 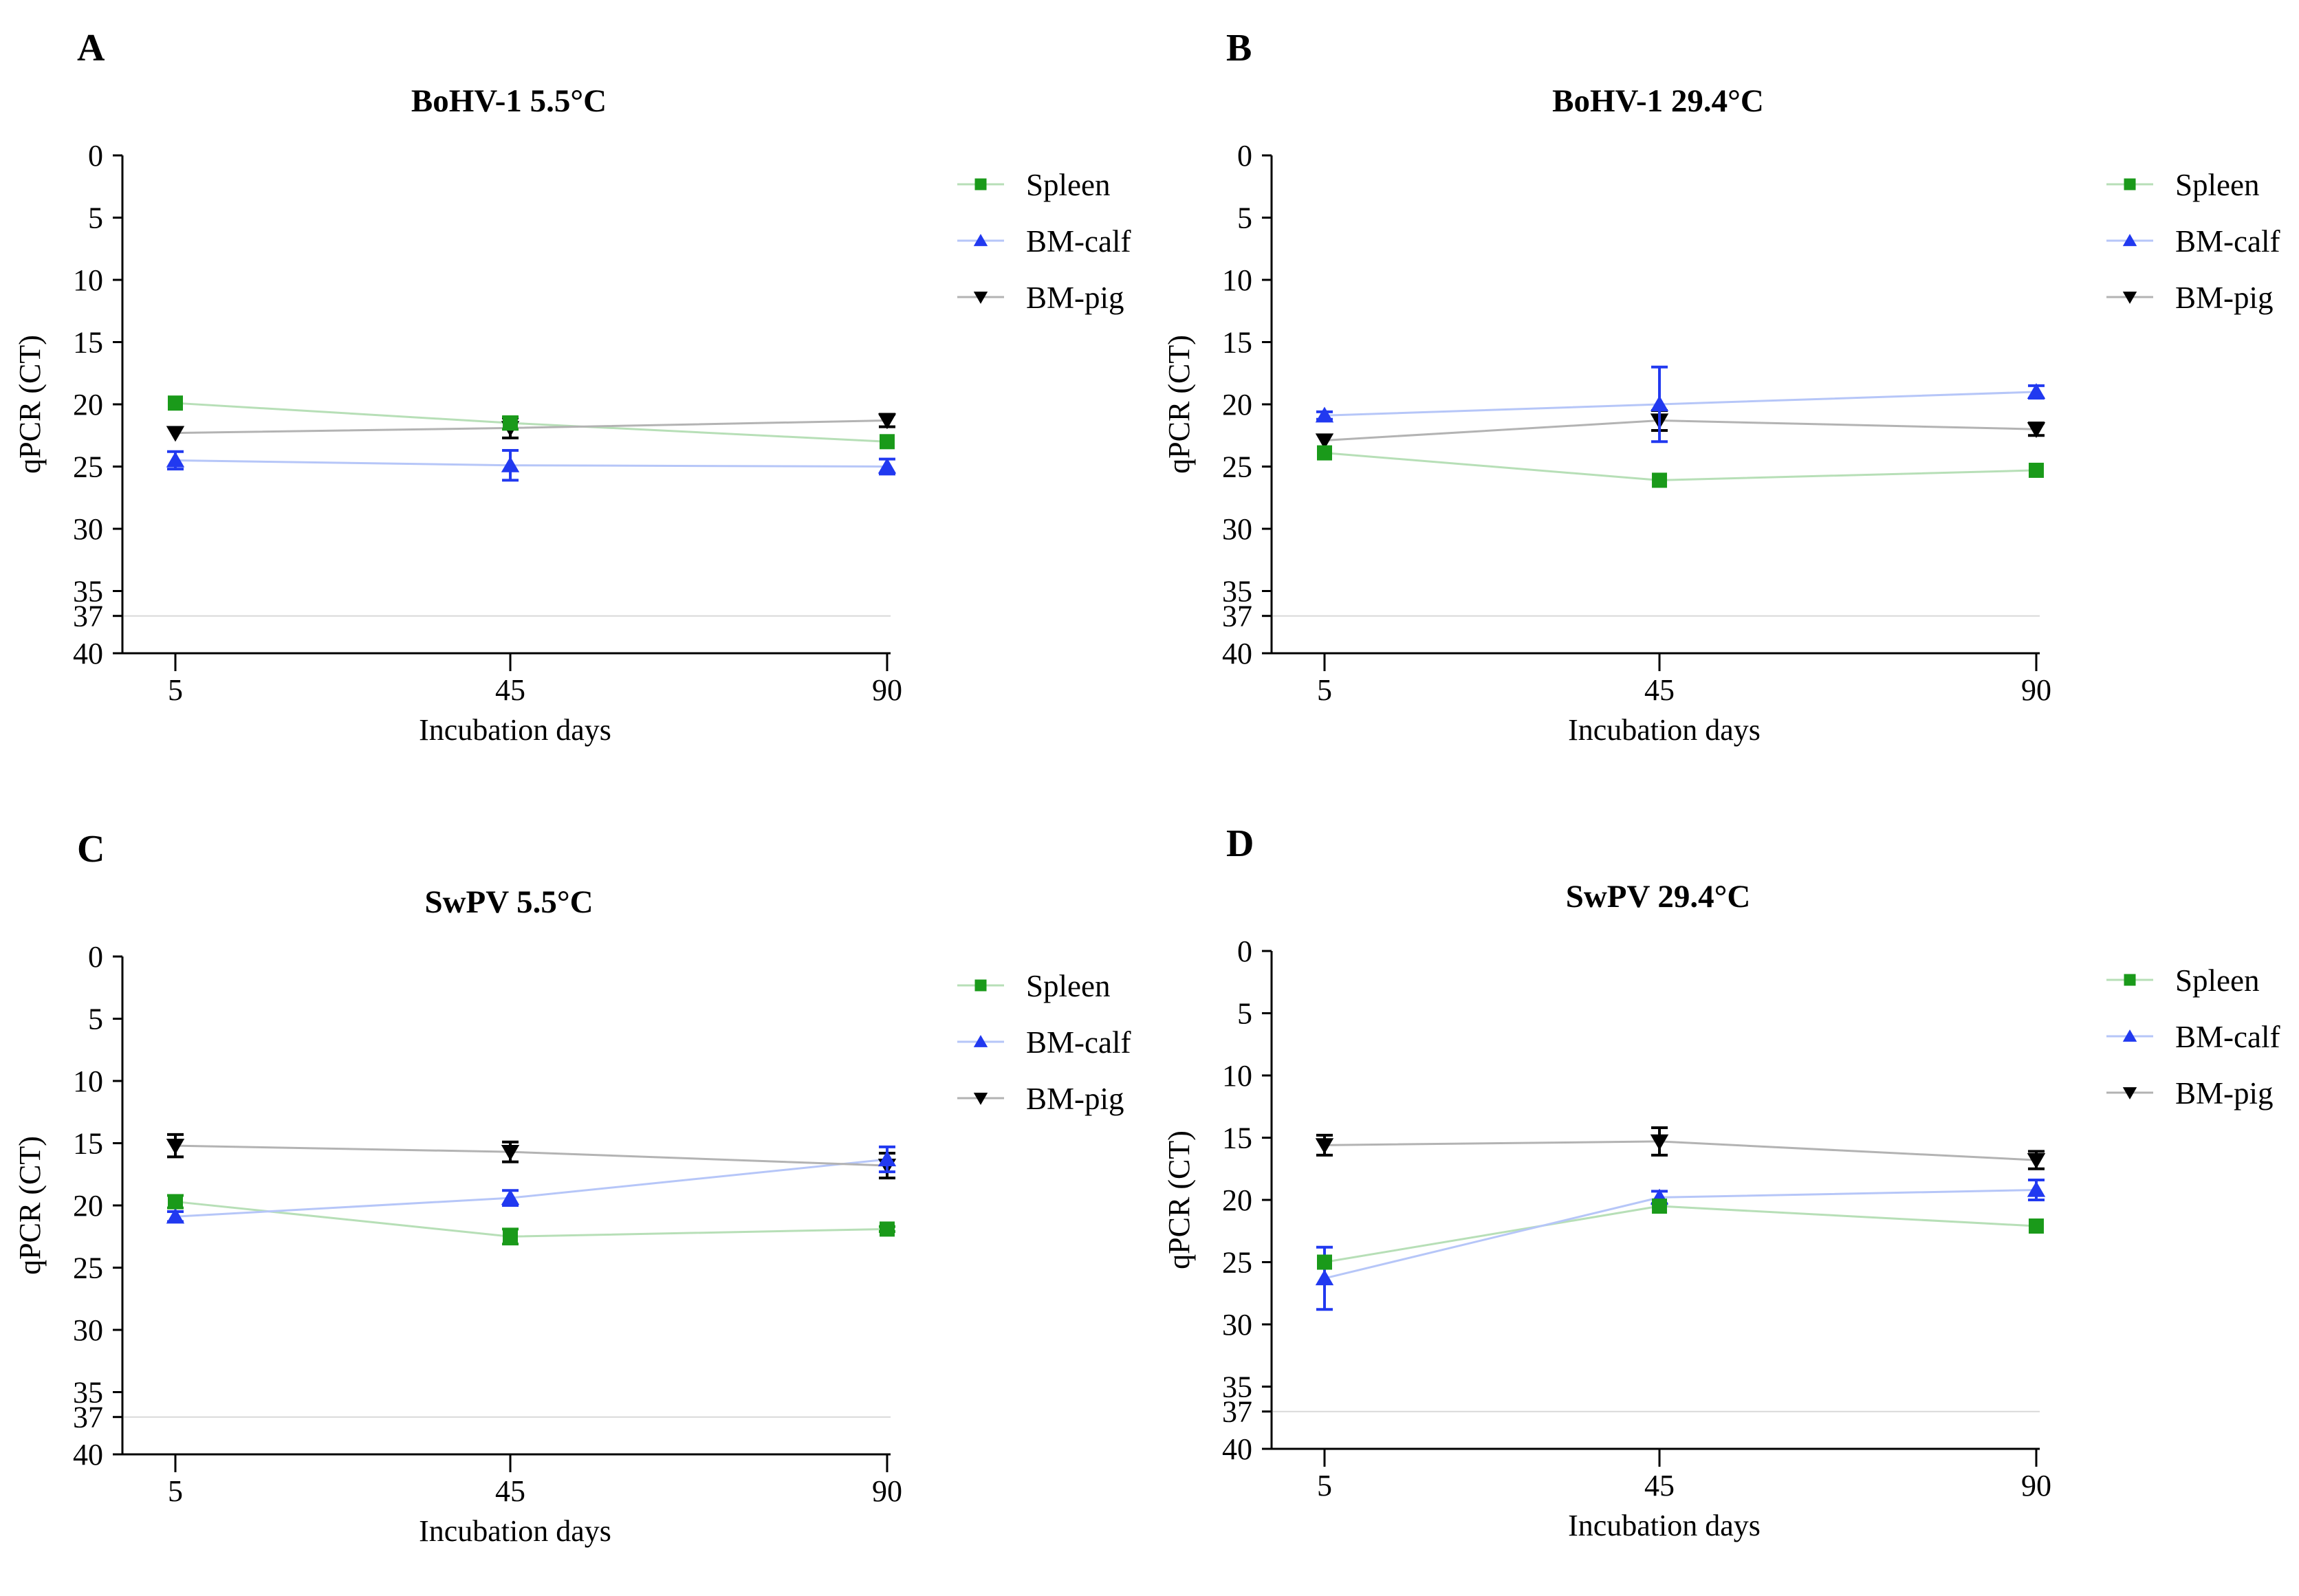 What do you see at coordinates (176, 1491) in the screenshot?
I see `x-tick-label: 5` at bounding box center [176, 1491].